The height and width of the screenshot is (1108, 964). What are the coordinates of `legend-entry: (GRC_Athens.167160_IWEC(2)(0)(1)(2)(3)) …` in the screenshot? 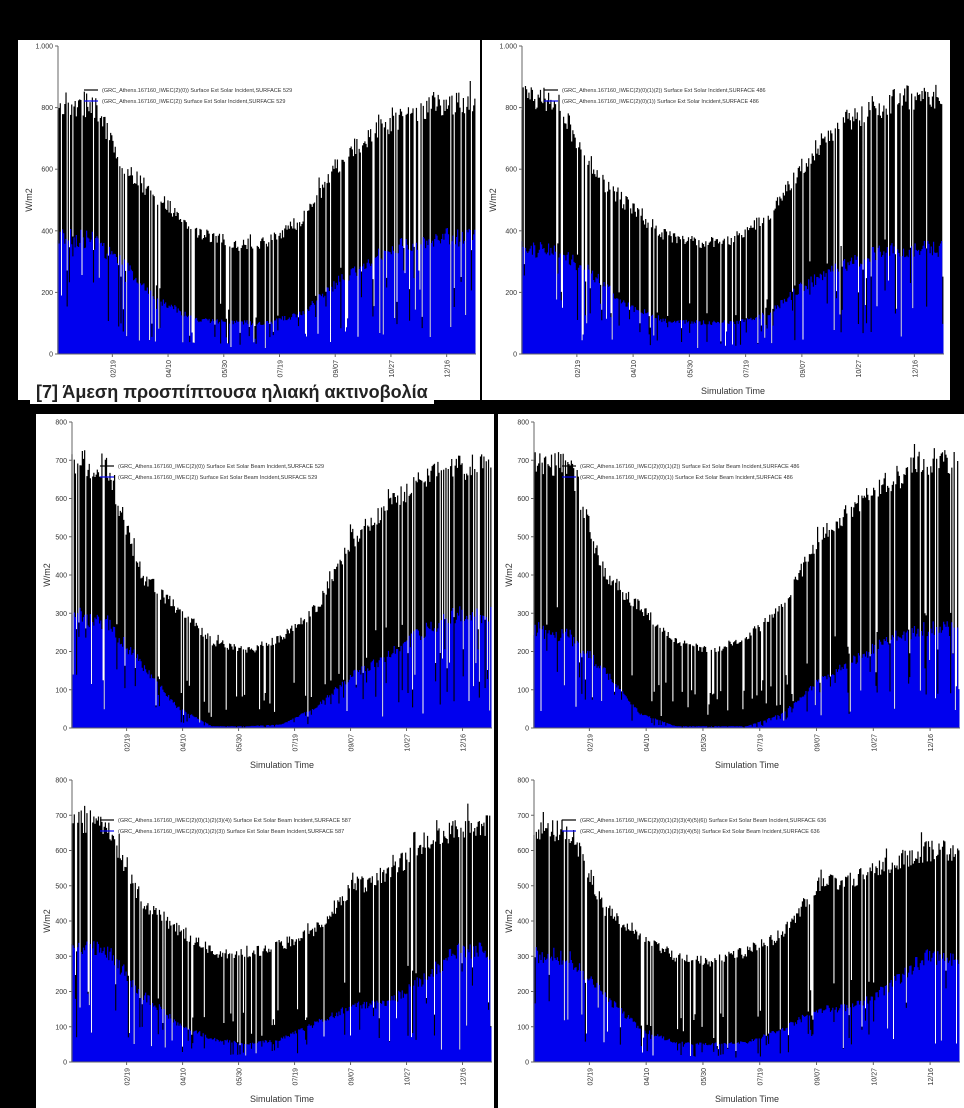 It's located at (231, 832).